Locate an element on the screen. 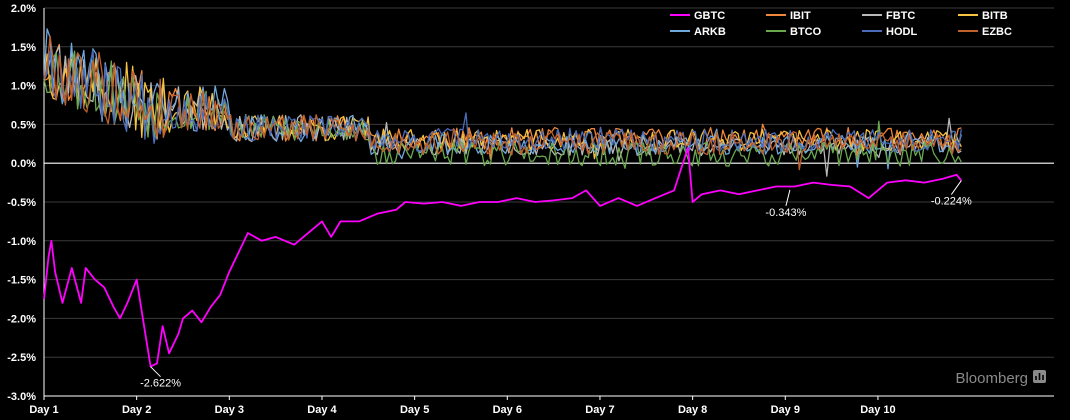 This screenshot has width=1070, height=420. x-tick-label: Day 7 is located at coordinates (599, 410).